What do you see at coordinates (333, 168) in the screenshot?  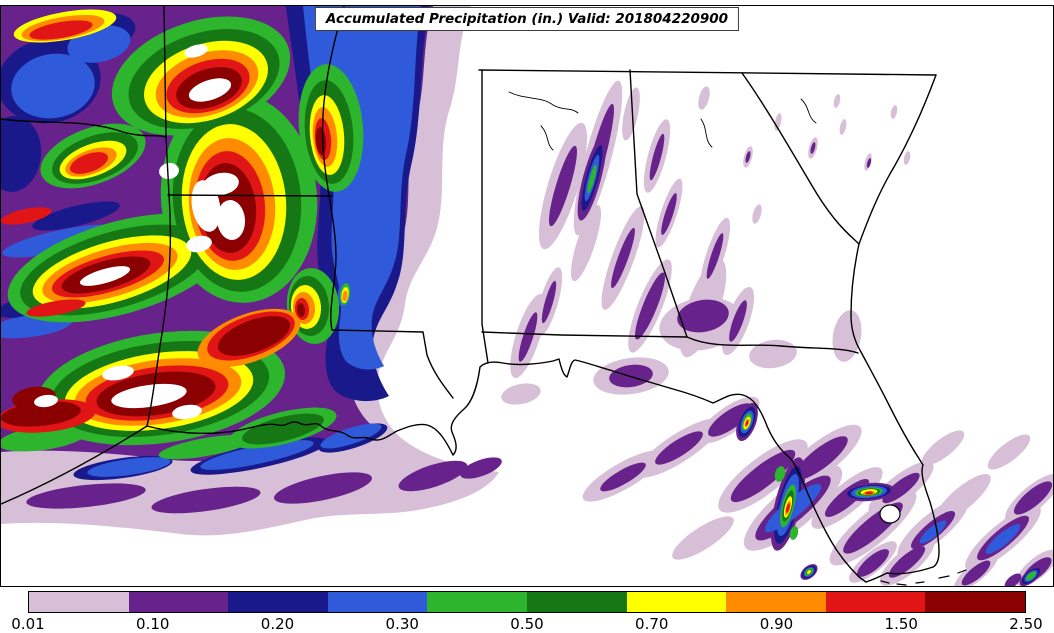 I see `mississippi-river` at bounding box center [333, 168].